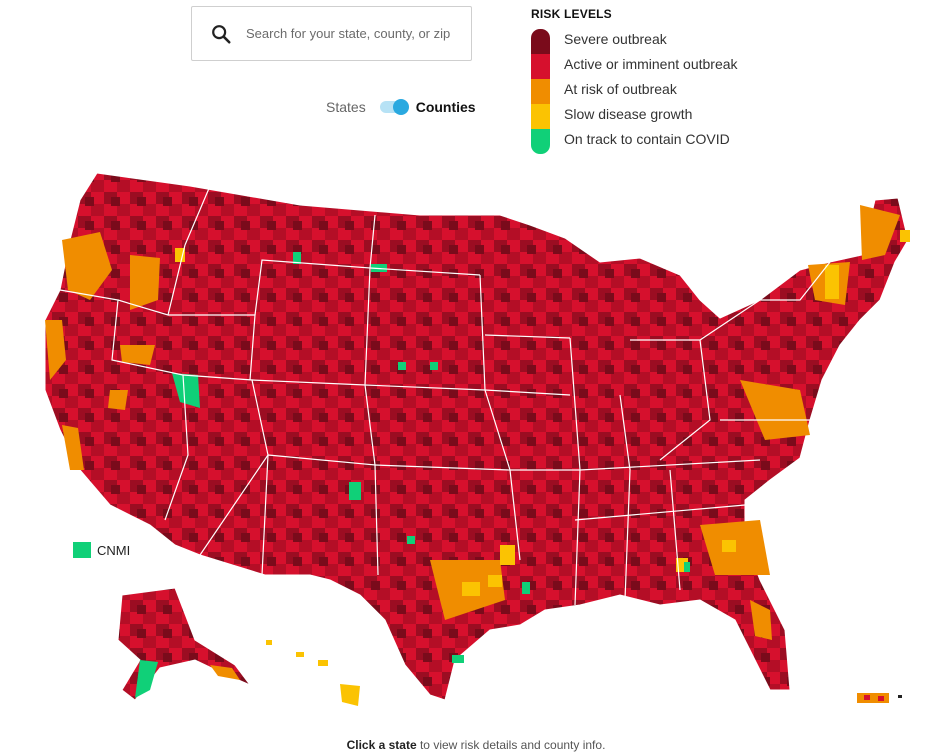 This screenshot has width=952, height=756. What do you see at coordinates (381, 745) in the screenshot?
I see `instruction-bold: Click a state` at bounding box center [381, 745].